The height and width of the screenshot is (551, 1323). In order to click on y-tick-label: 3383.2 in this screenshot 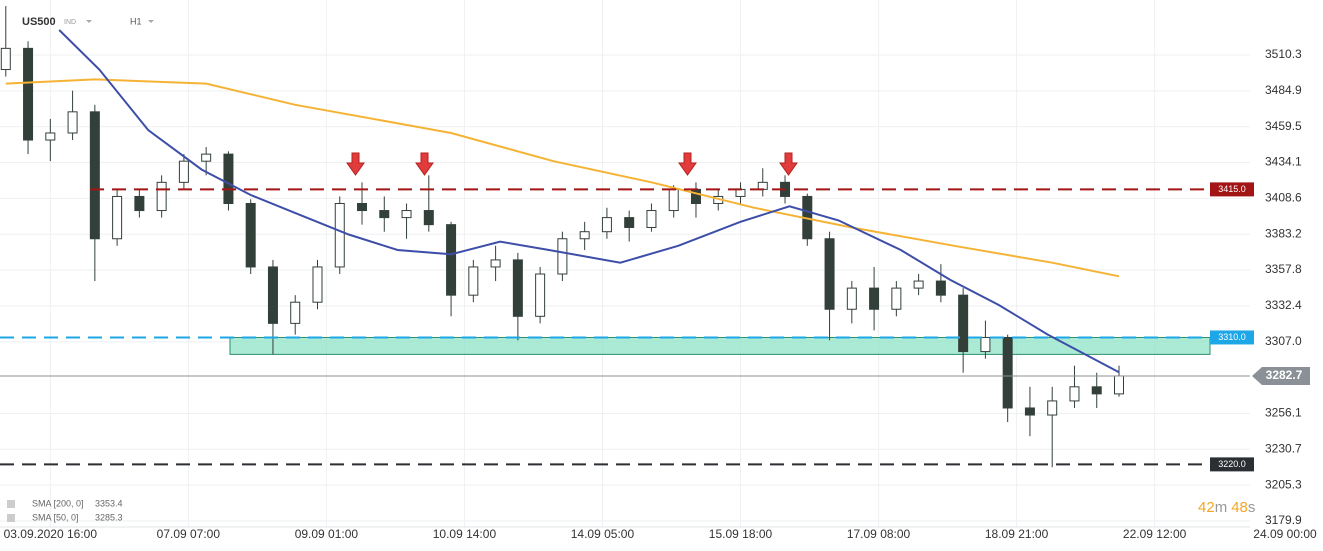, I will do `click(1283, 233)`.